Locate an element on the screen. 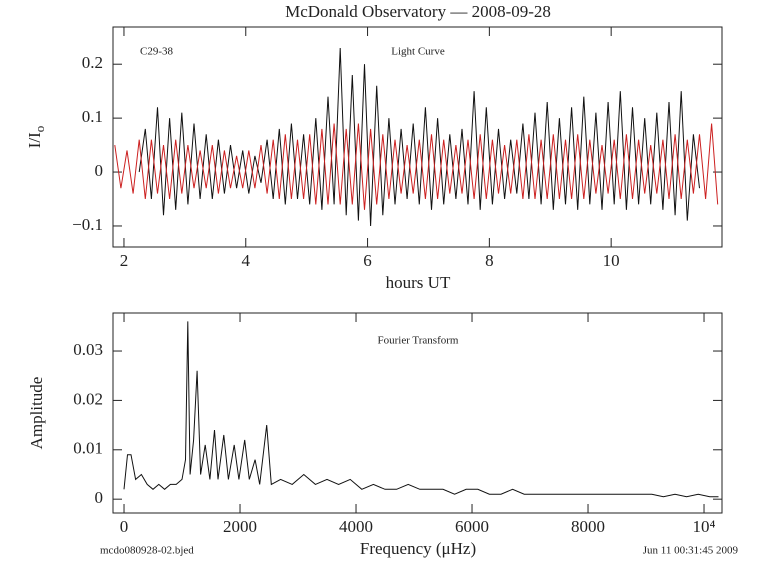  y-axis-label: I/Io is located at coordinates (36, 137).